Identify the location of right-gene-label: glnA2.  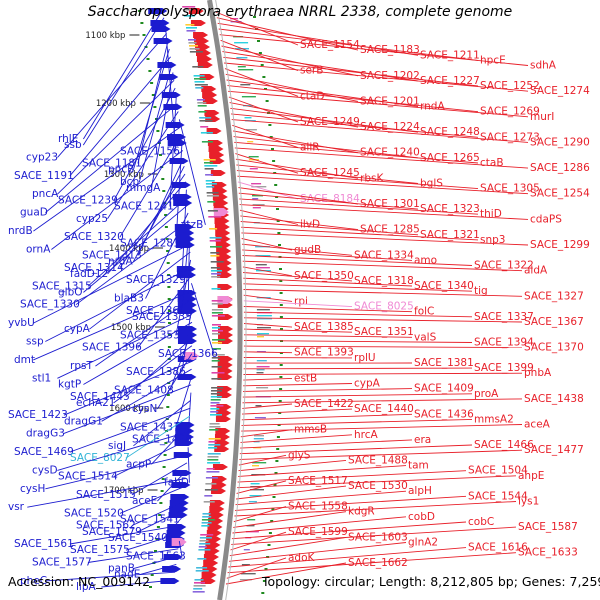
(423, 543).